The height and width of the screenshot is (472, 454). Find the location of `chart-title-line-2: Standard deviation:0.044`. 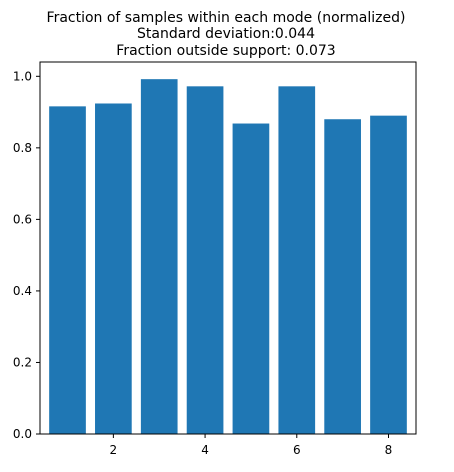

chart-title-line-2: Standard deviation:0.044 is located at coordinates (226, 34).